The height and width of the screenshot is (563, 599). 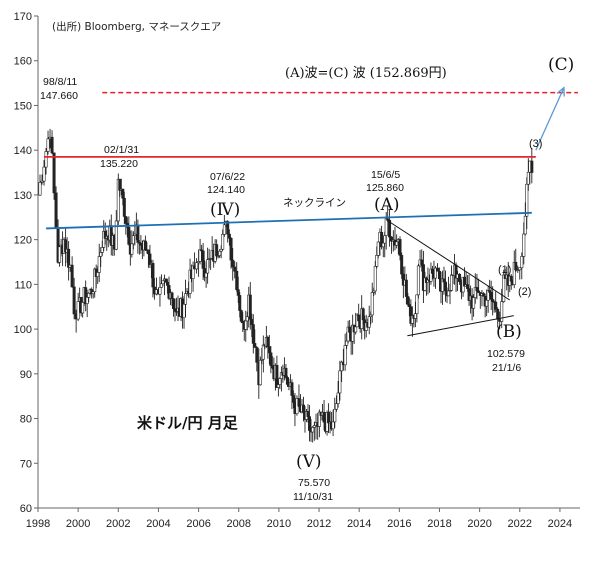 I want to click on y-tick-label: 120, so click(x=23, y=241).